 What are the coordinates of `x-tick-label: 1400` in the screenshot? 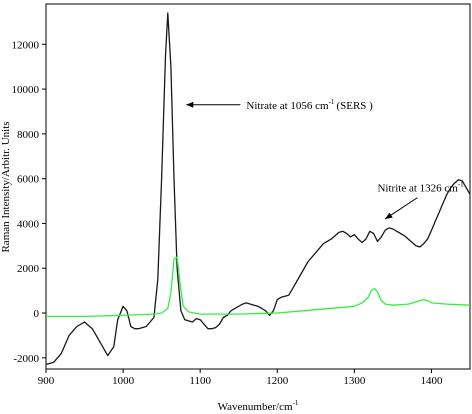 It's located at (431, 381).